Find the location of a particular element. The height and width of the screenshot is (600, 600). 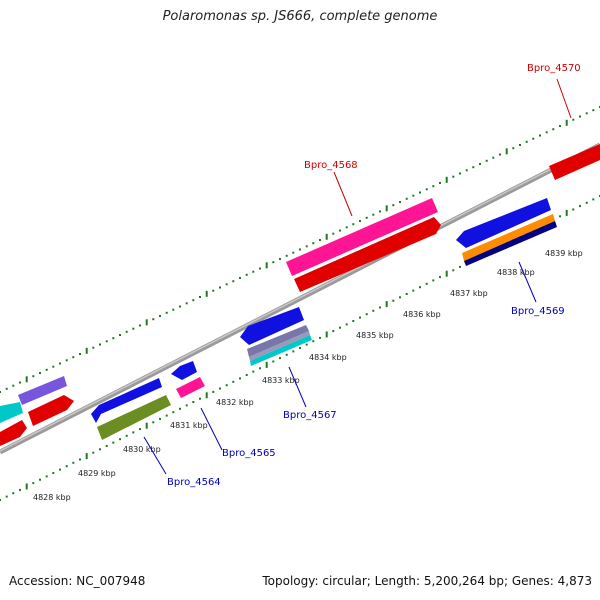

label-bpro-4565: Bpro_4565 is located at coordinates (249, 453).